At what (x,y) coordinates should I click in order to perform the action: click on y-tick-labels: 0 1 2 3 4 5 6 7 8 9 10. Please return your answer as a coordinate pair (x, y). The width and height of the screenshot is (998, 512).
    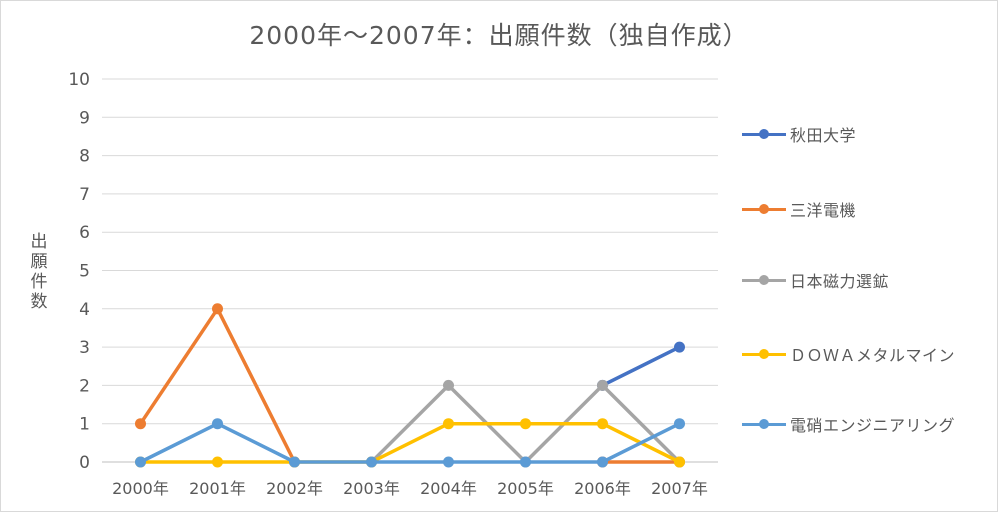
    Looking at the image, I should click on (79, 271).